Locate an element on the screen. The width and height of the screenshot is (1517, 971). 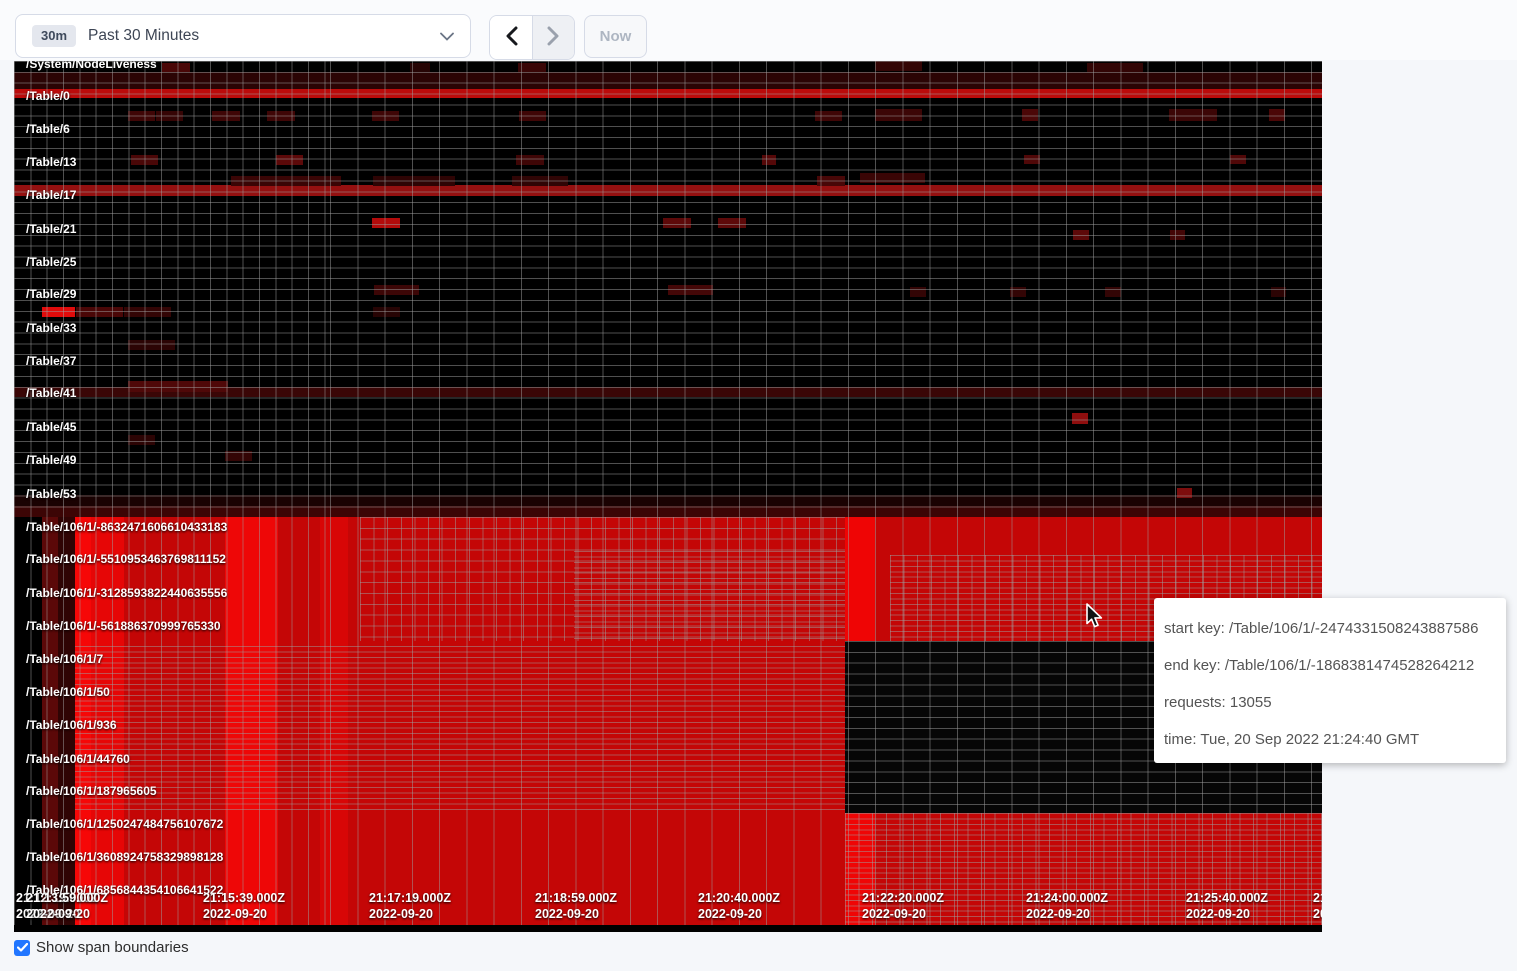
prev-time-button is located at coordinates (511, 37).